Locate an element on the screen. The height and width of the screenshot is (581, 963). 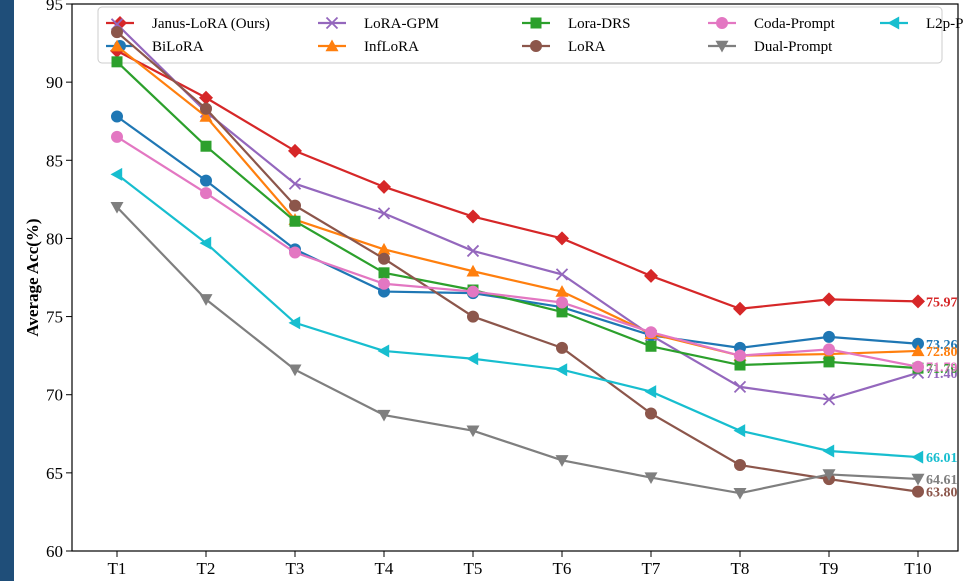
x-tick-label: T7 is located at coordinates (651, 568).